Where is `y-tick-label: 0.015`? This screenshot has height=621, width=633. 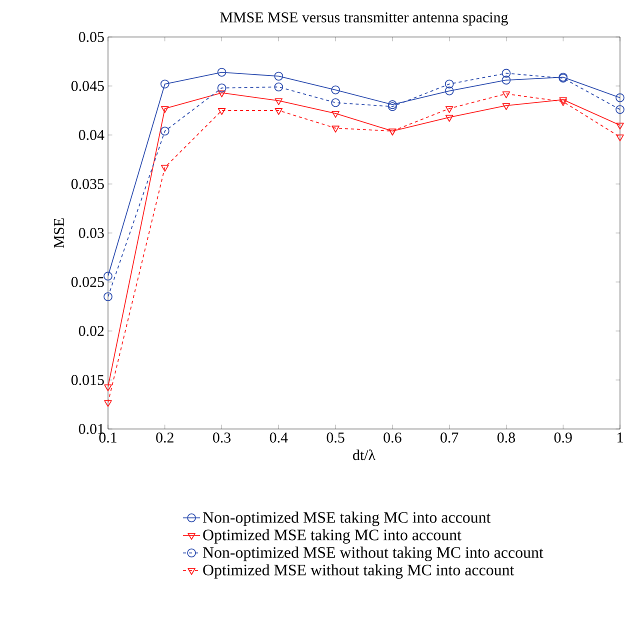 y-tick-label: 0.015 is located at coordinates (87, 380).